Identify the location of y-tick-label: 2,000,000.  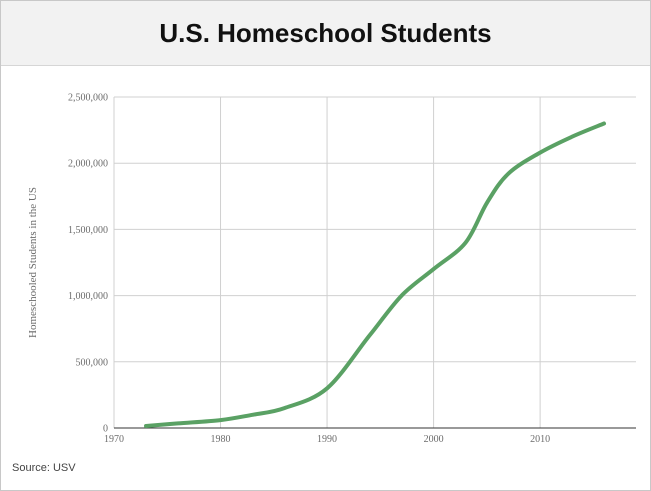
(88, 164).